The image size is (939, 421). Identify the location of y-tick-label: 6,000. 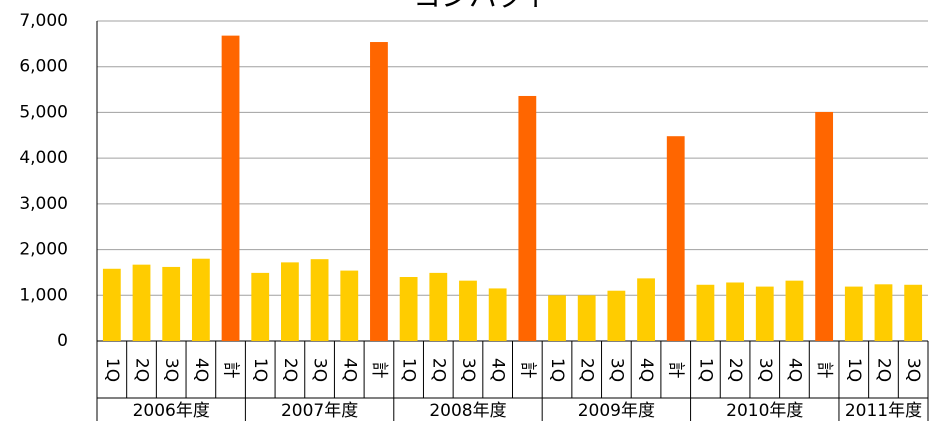
(43, 67).